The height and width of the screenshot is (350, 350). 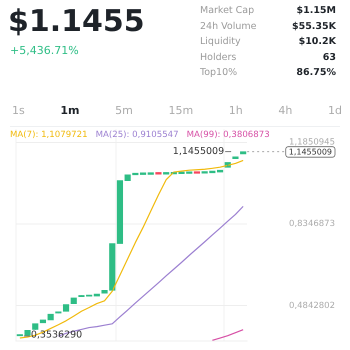 I want to click on text: $55.35K, so click(x=314, y=27).